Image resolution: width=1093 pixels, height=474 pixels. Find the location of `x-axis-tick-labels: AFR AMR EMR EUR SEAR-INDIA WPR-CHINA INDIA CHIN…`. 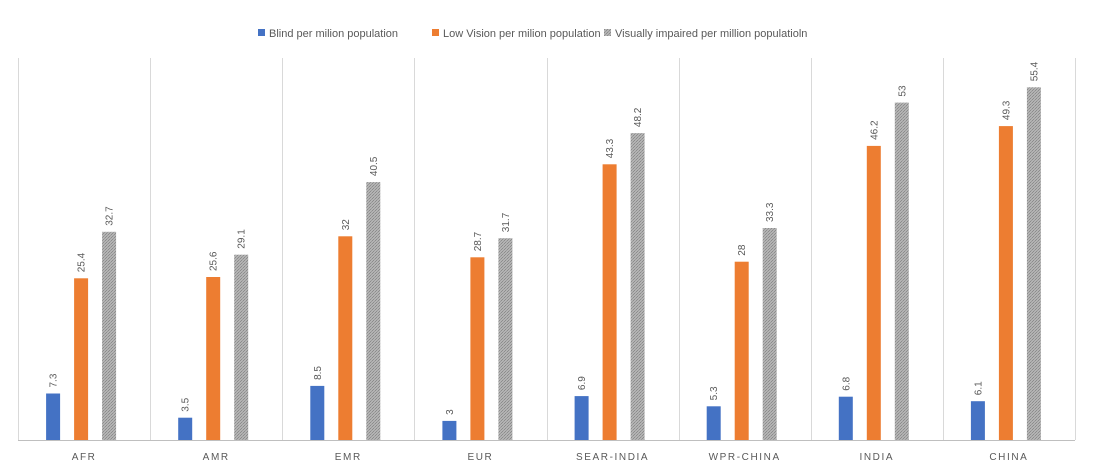

x-axis-tick-labels: AFR AMR EMR EUR SEAR-INDIA WPR-CHINA INDIA CHIN… is located at coordinates (550, 457).